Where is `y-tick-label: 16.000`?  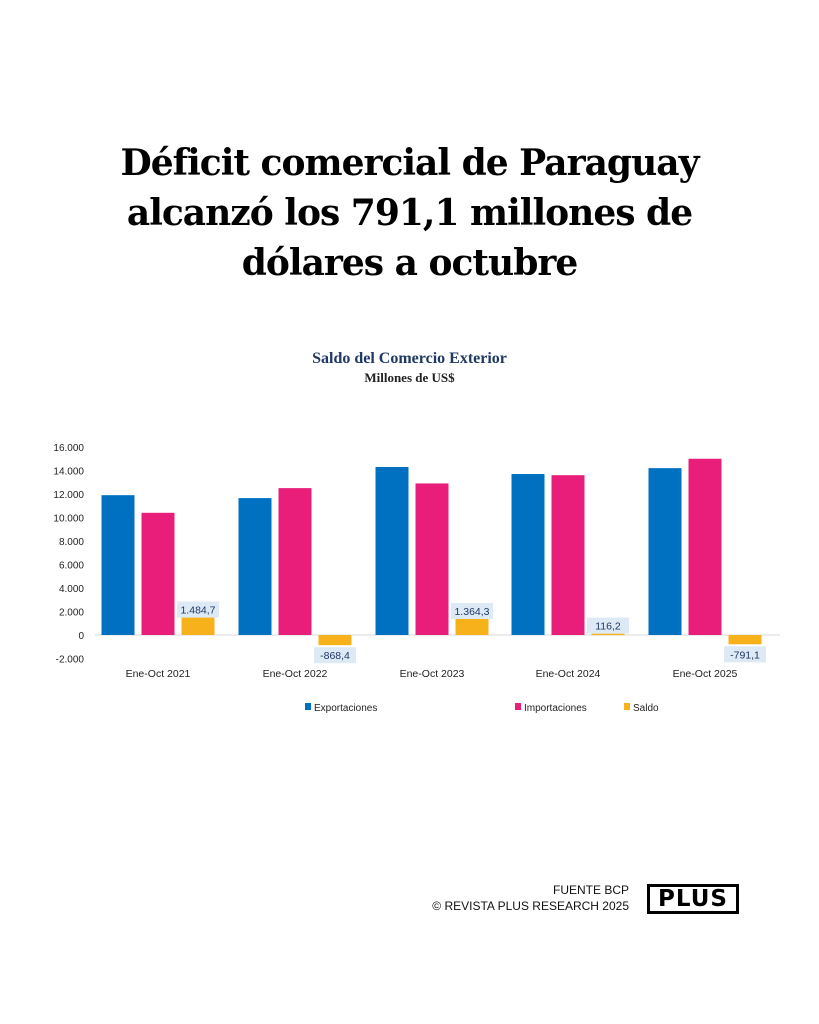
y-tick-label: 16.000 is located at coordinates (68, 448).